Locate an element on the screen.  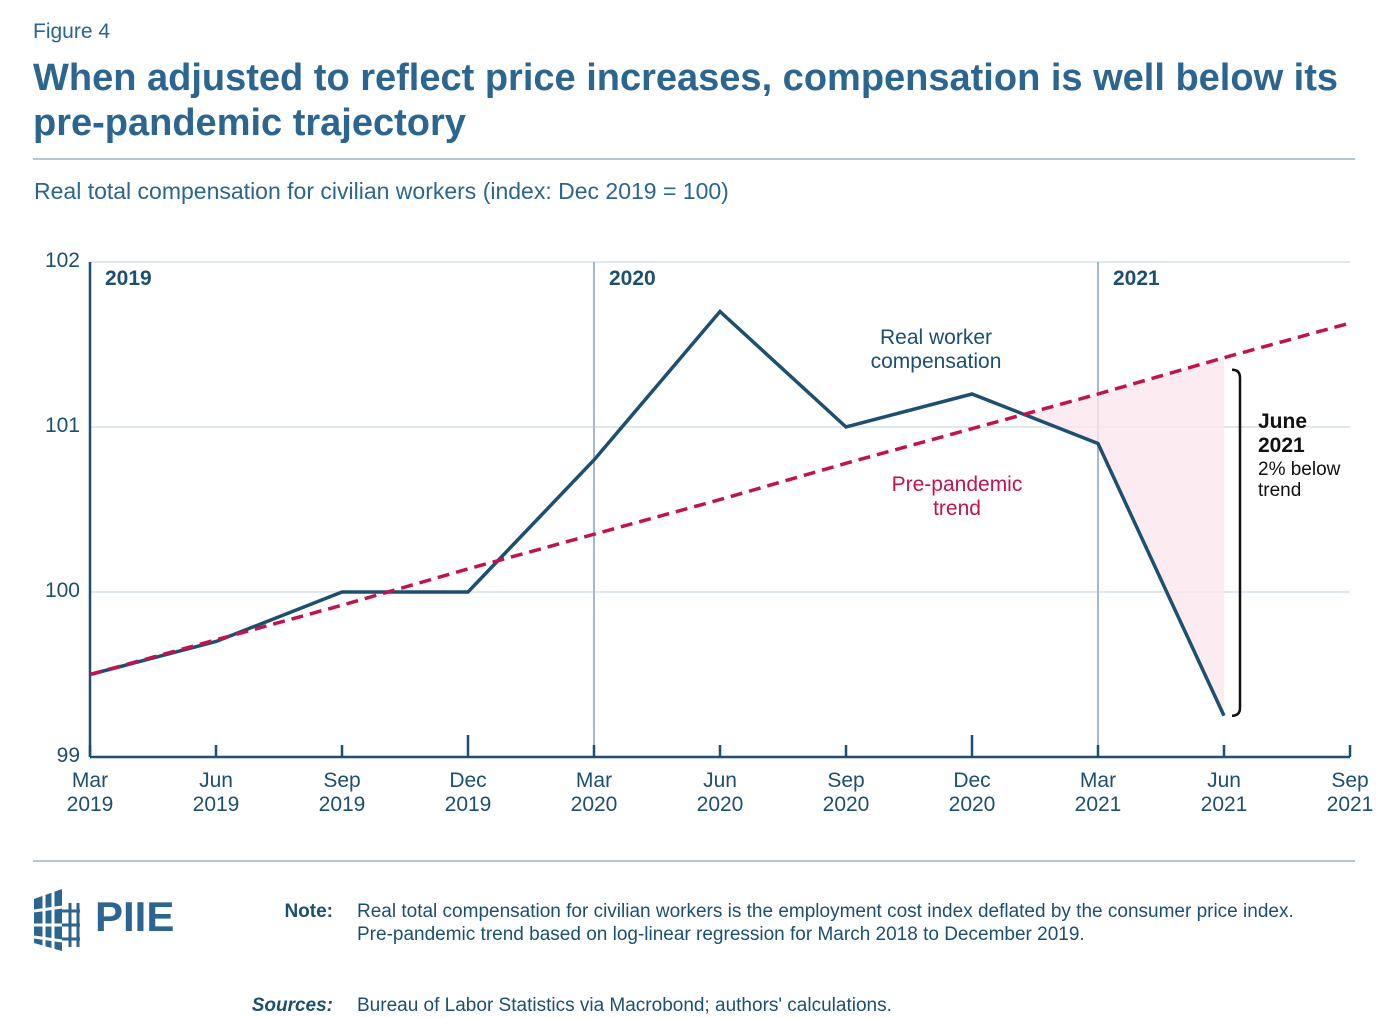
x-tick-label: Mar 2021 is located at coordinates (1098, 792).